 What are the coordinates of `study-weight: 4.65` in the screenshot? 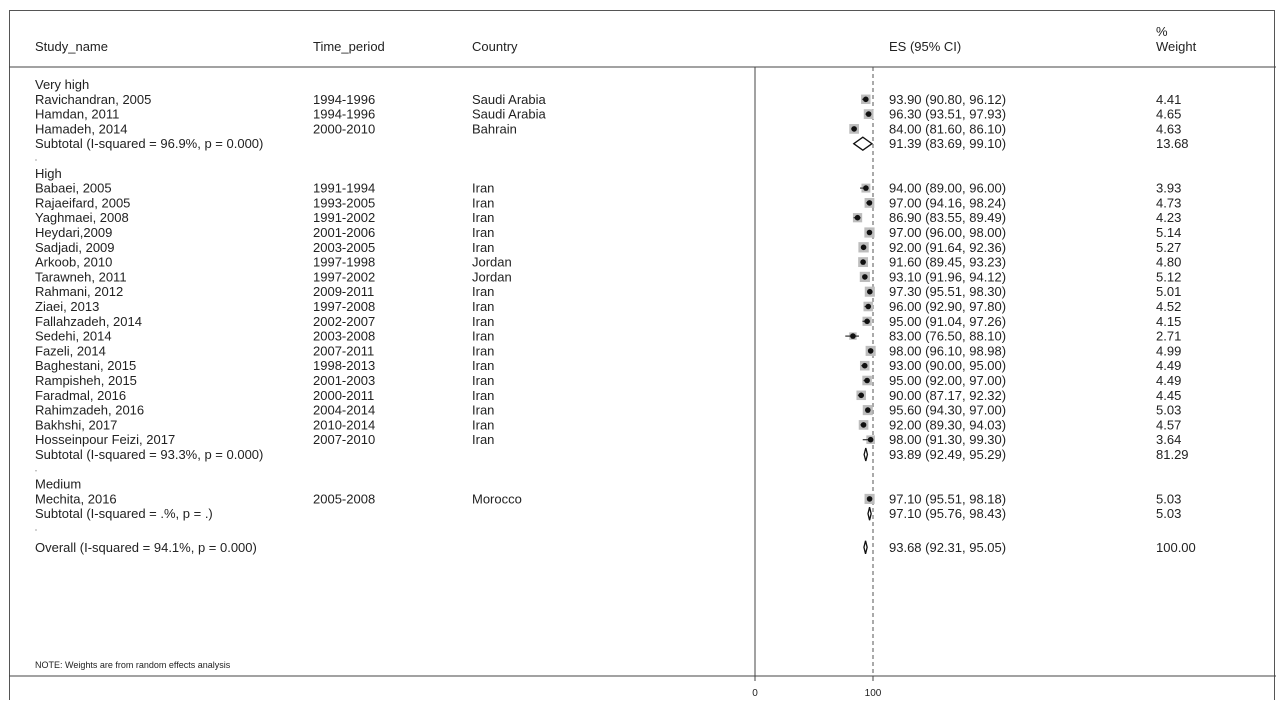 It's located at (1168, 114).